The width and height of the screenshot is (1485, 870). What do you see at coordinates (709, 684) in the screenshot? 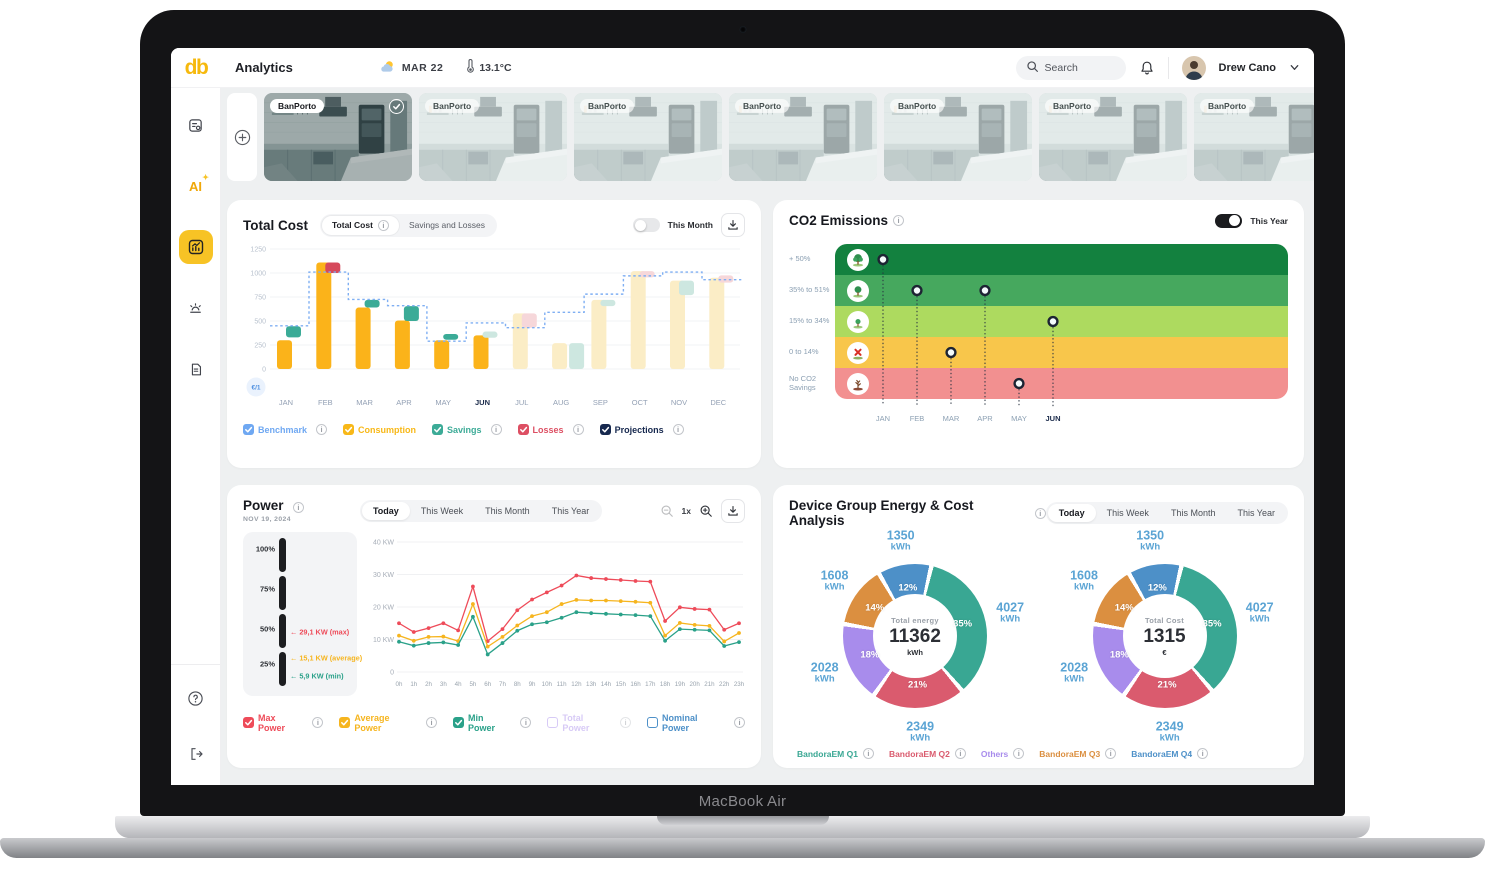
I see `svg-text: 21h` at bounding box center [709, 684].